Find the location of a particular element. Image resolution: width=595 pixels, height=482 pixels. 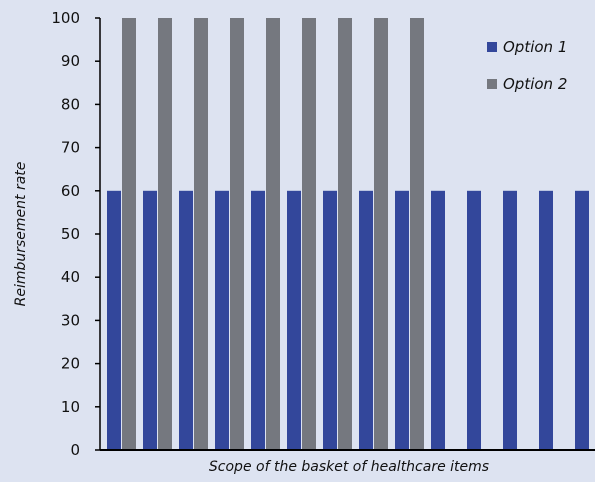

y-tick-label: 40 is located at coordinates (70, 277).